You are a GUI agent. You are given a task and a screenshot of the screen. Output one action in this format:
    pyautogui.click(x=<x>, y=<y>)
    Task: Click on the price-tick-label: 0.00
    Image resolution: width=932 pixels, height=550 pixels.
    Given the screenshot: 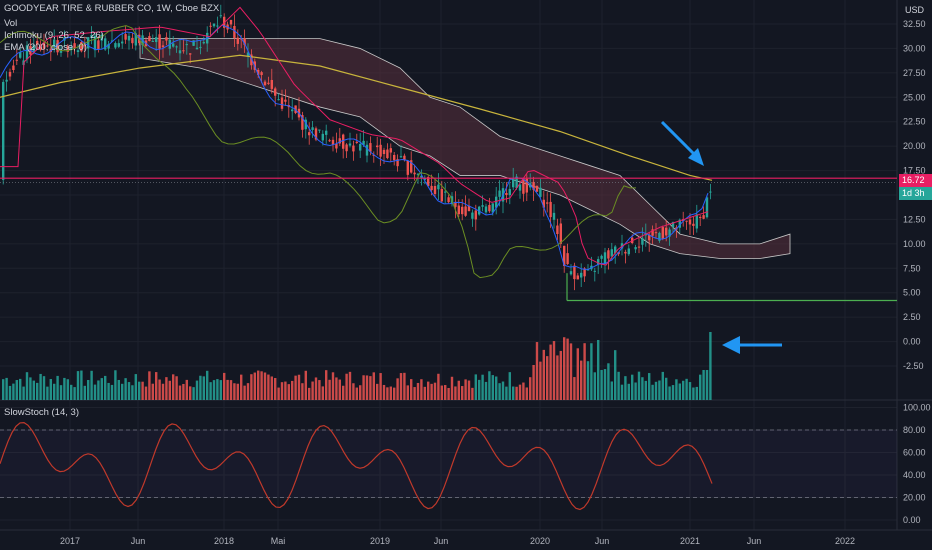 What is the action you would take?
    pyautogui.click(x=912, y=342)
    